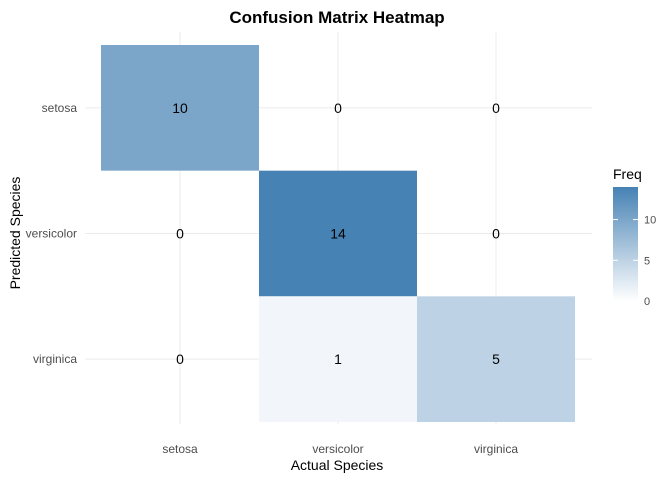 The image size is (672, 480). Describe the element at coordinates (337, 465) in the screenshot. I see `x-axis-title: Actual Species` at that location.